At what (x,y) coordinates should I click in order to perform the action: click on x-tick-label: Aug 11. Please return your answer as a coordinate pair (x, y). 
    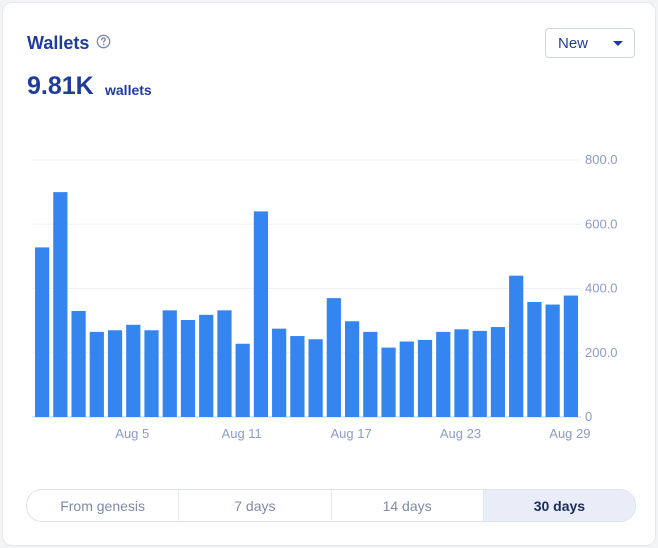
    Looking at the image, I should click on (242, 433).